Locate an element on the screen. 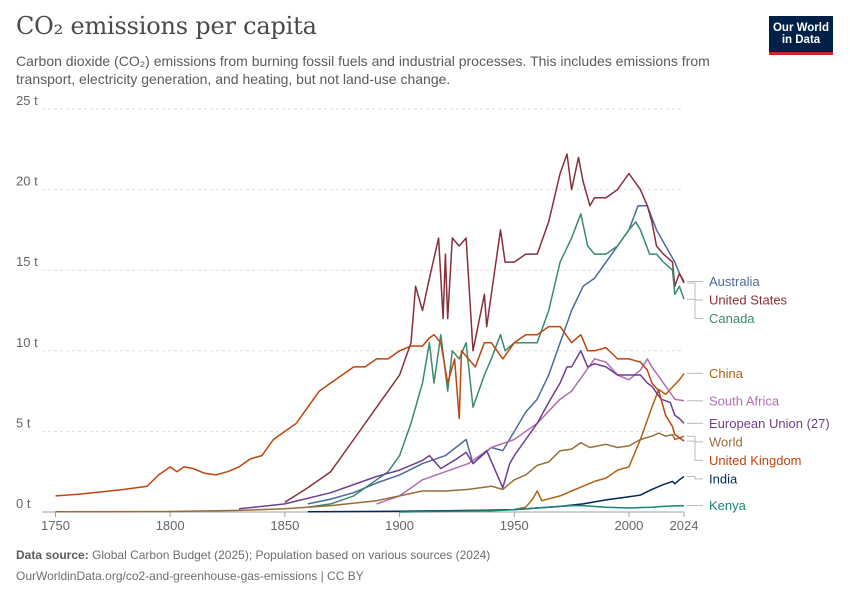 This screenshot has height=600, width=850. legend-label-world: World is located at coordinates (726, 441).